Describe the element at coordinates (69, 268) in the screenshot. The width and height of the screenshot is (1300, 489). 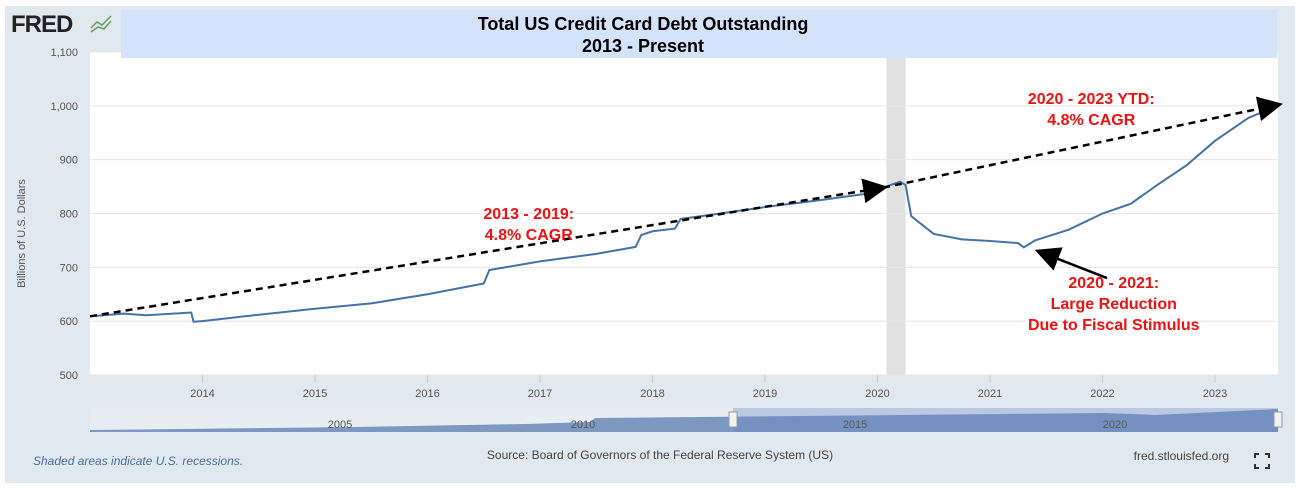
I see `y-tick-label: 700` at that location.